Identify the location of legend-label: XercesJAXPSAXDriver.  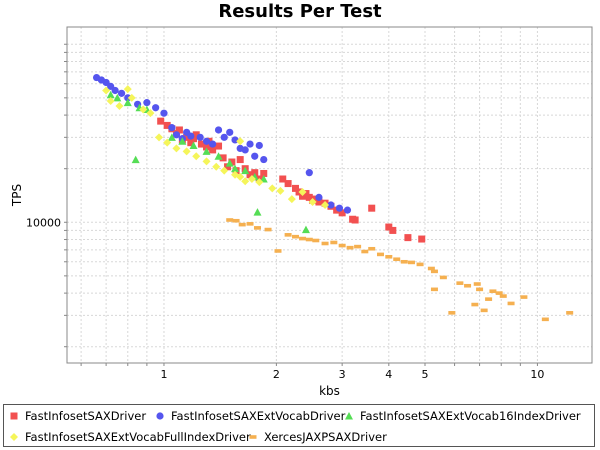
(325, 437).